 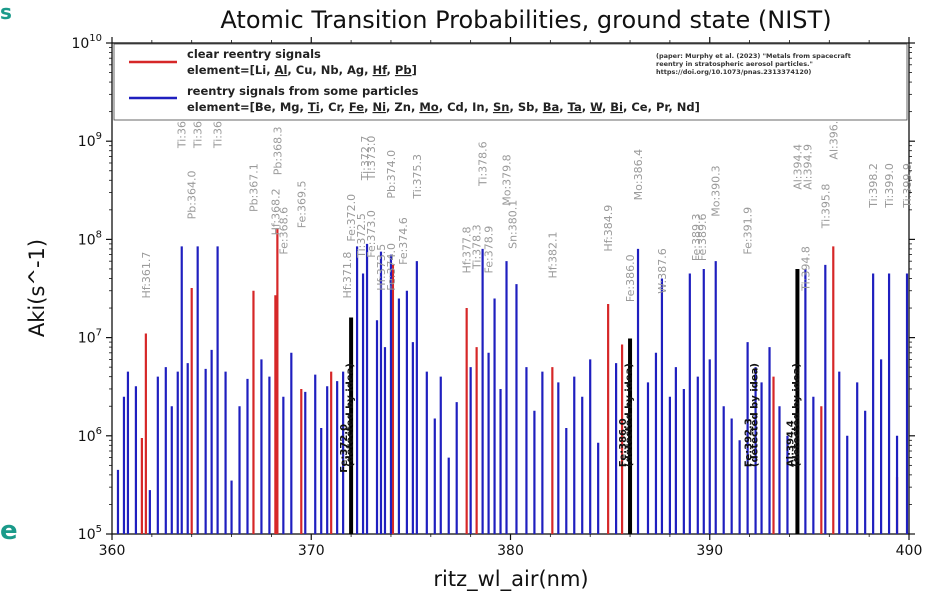 I want to click on transition-label: Pb:364.0, so click(x=192, y=195).